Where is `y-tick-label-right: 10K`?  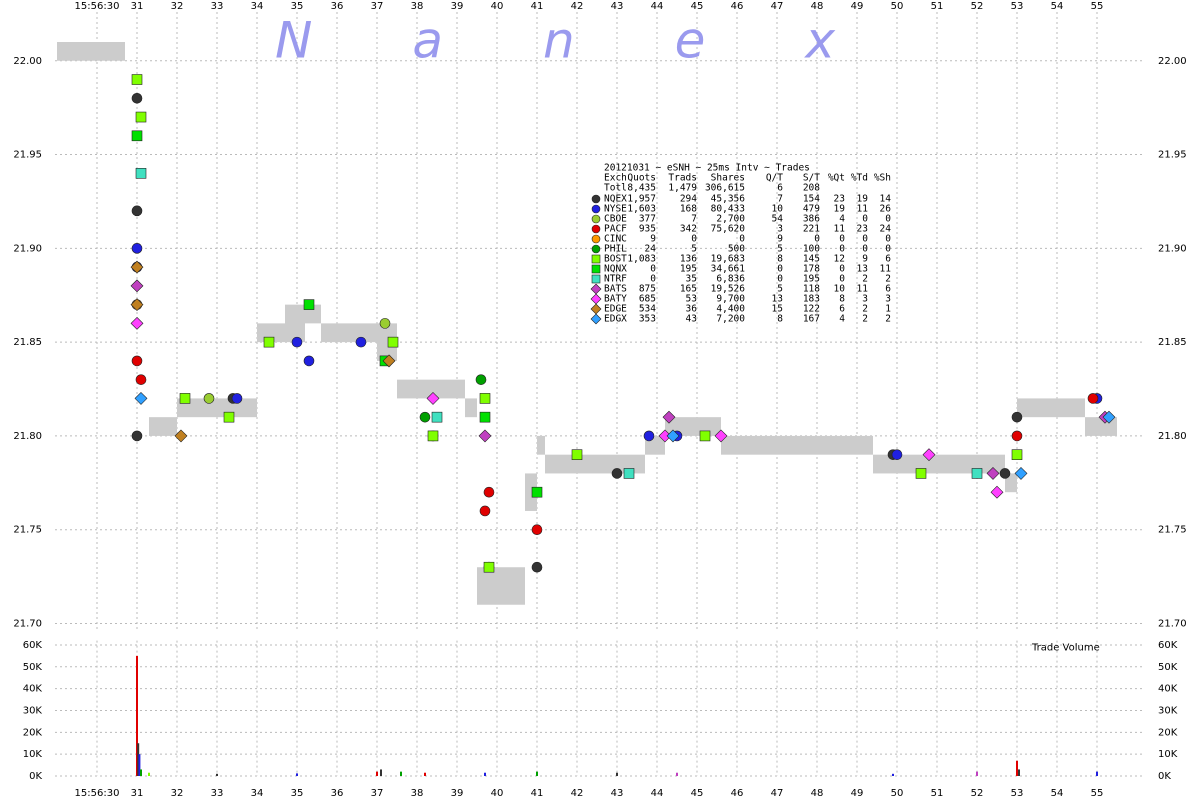
y-tick-label-right: 10K is located at coordinates (1168, 754).